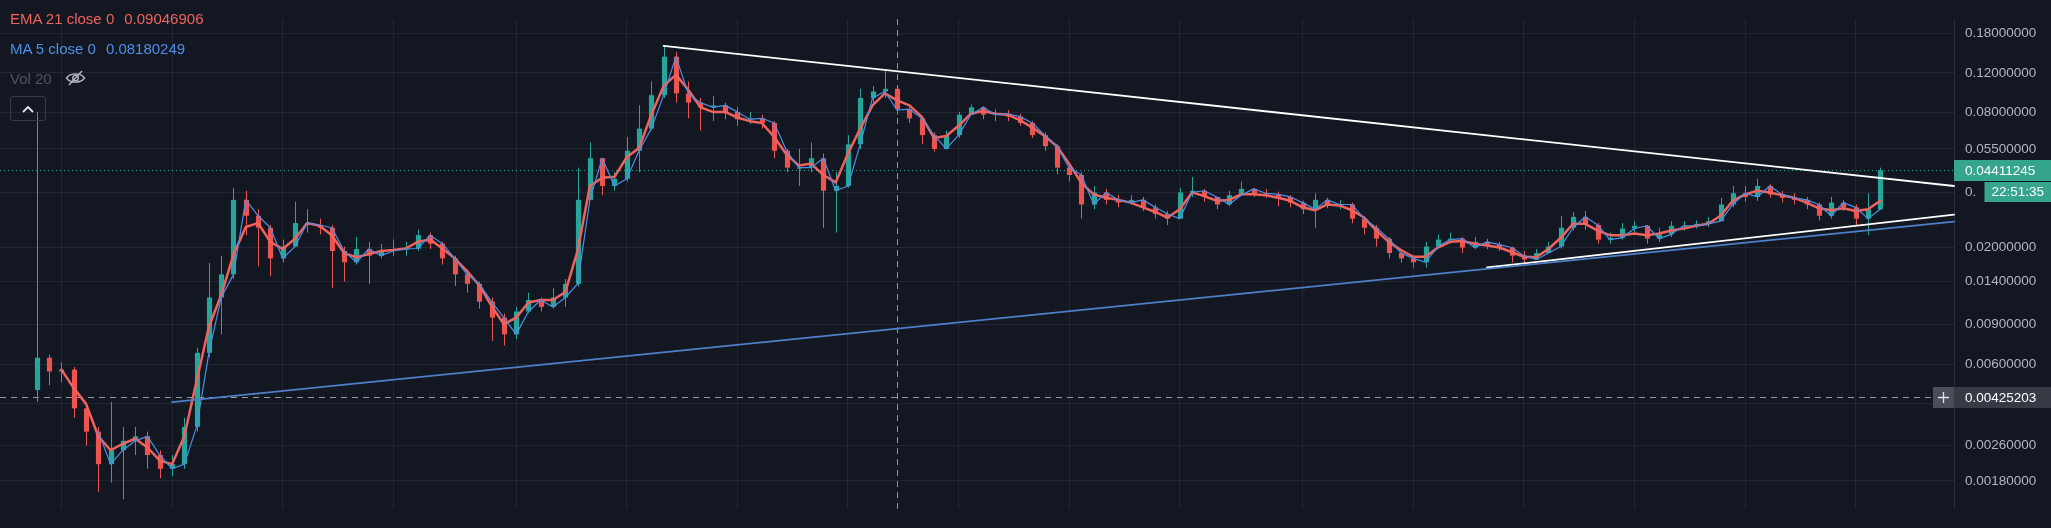  What do you see at coordinates (2001, 112) in the screenshot?
I see `y-tick-label: 0.08000000` at bounding box center [2001, 112].